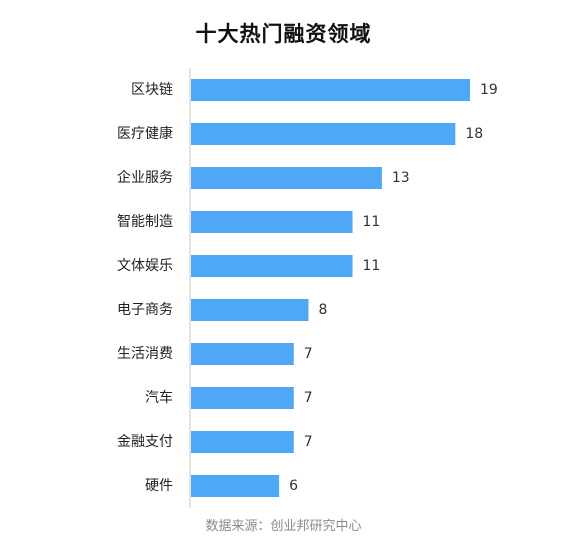 The height and width of the screenshot is (539, 567). What do you see at coordinates (308, 442) in the screenshot?
I see `value-label-8: 7` at bounding box center [308, 442].